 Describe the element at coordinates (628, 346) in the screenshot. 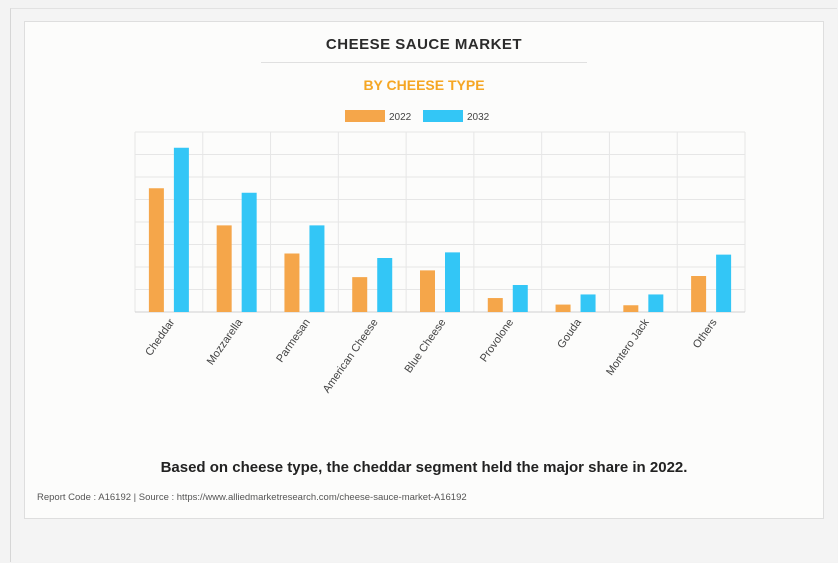

I see `x-tick-label: Montero Jack` at that location.